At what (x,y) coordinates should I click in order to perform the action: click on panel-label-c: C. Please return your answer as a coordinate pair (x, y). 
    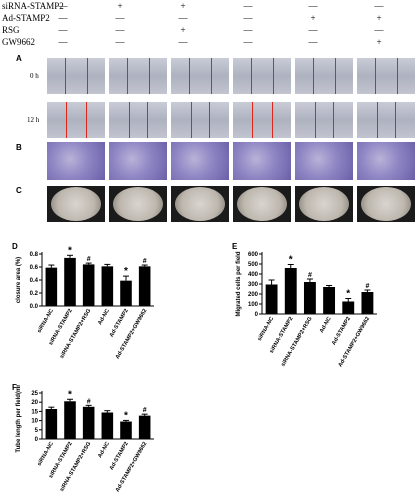
    Looking at the image, I should click on (19, 190).